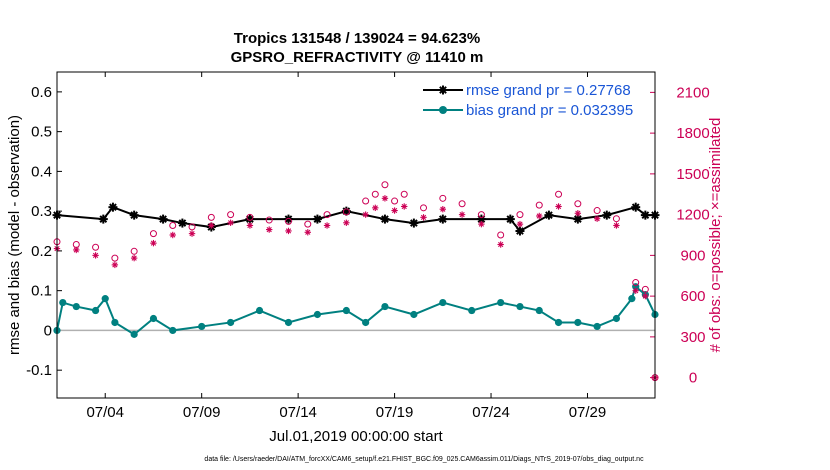 This screenshot has width=830, height=470. Describe the element at coordinates (680, 235) in the screenshot. I see `y-ticks-right: 0 300 600 900 1200 1500 1800 2100` at that location.